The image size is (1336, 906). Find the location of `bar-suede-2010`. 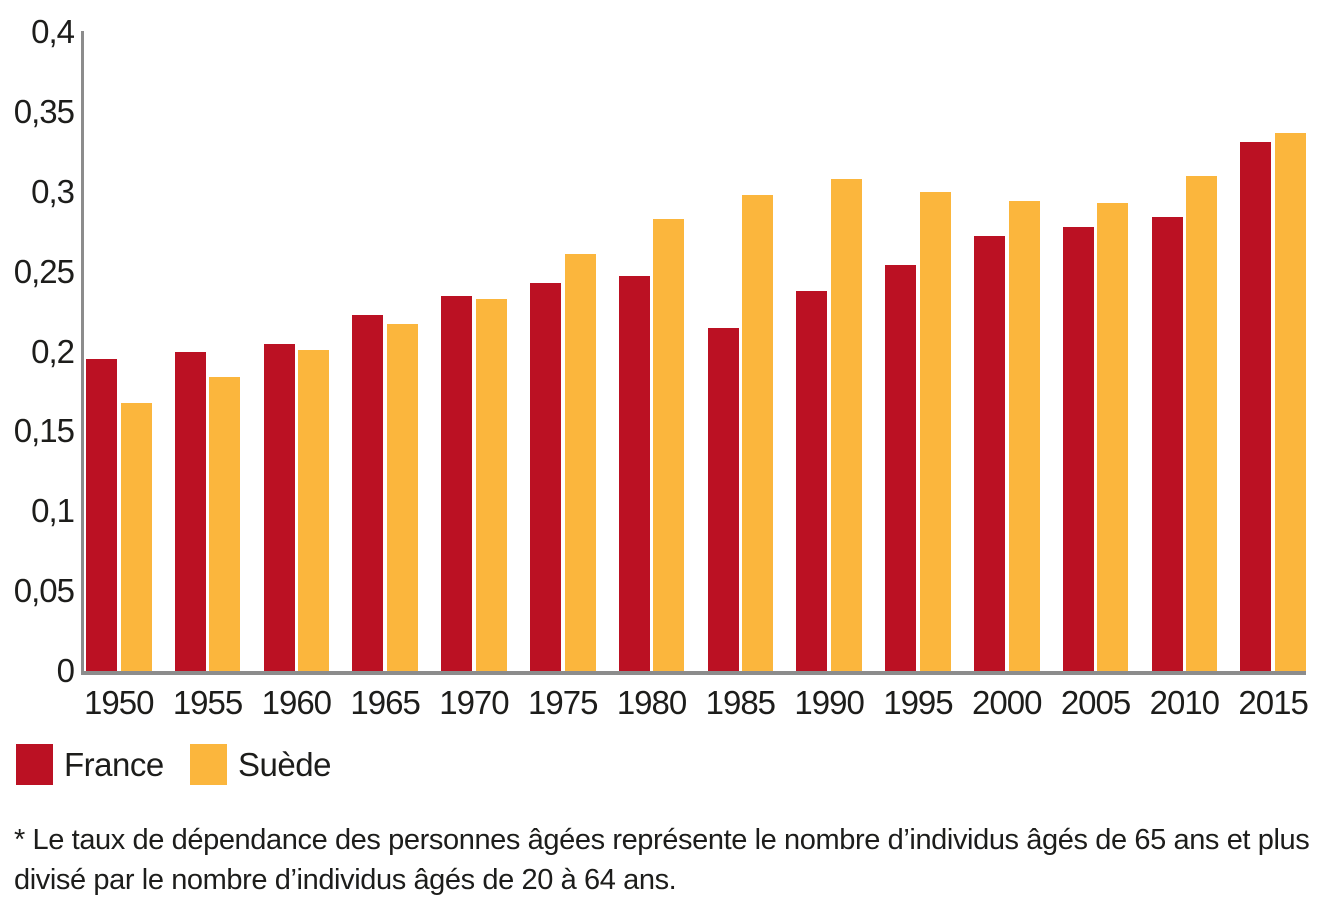

bar-suede-2010 is located at coordinates (1202, 423).